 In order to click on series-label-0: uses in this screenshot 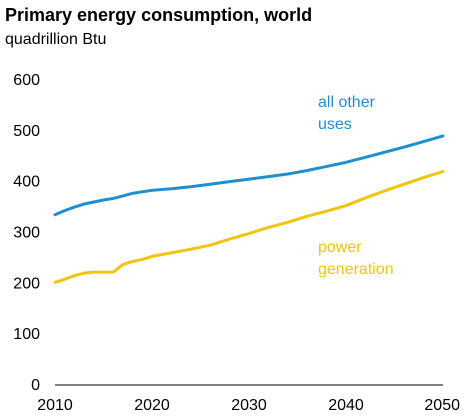, I will do `click(335, 124)`.